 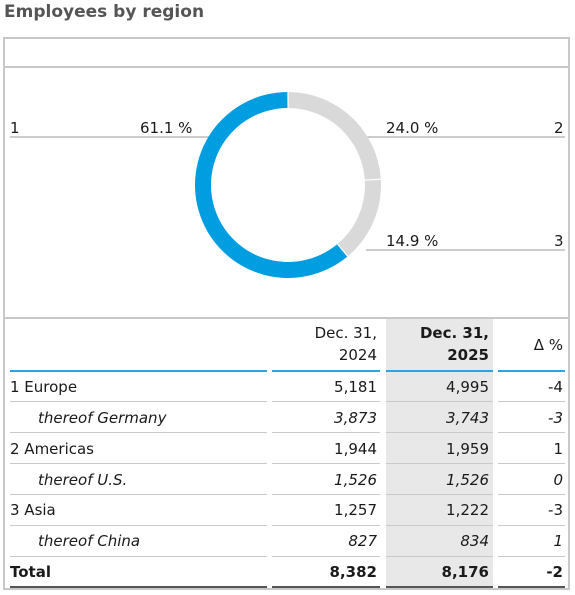 What do you see at coordinates (287, 346) in the screenshot?
I see `table-header: Dec. 31, 2024 Dec. 31, 2025 Δ %` at bounding box center [287, 346].